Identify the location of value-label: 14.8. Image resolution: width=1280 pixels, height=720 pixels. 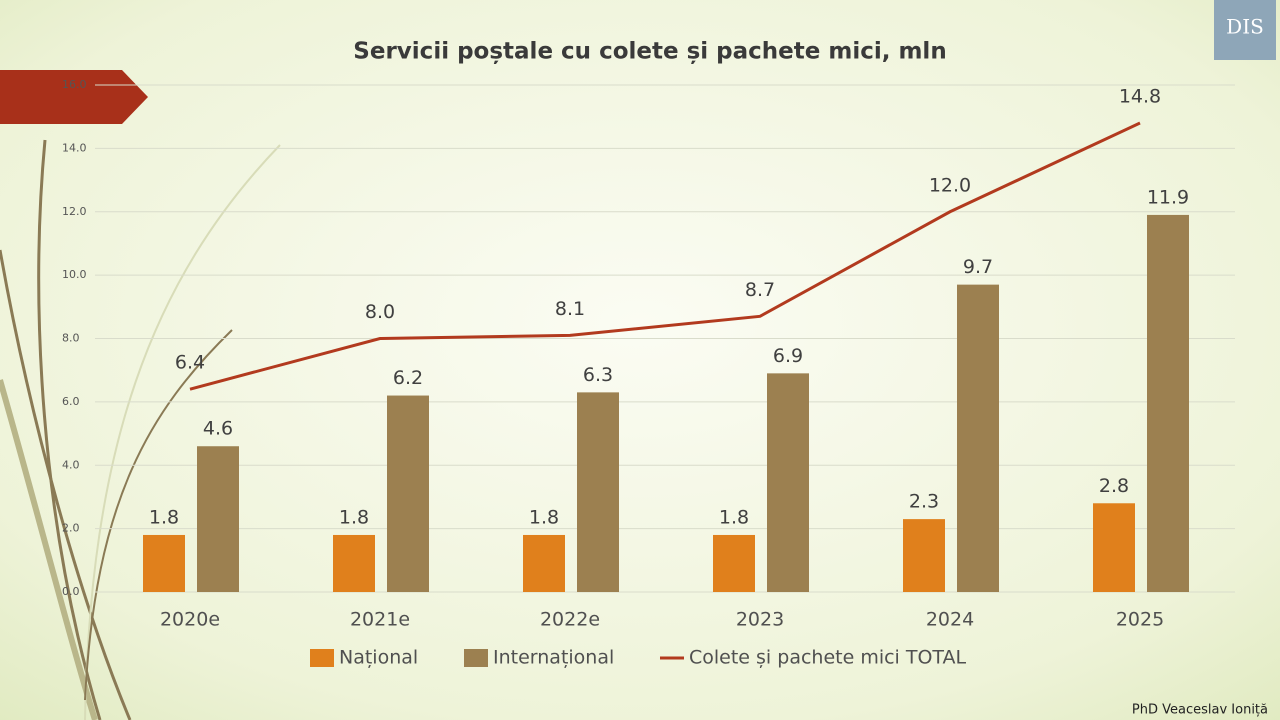
(1140, 97).